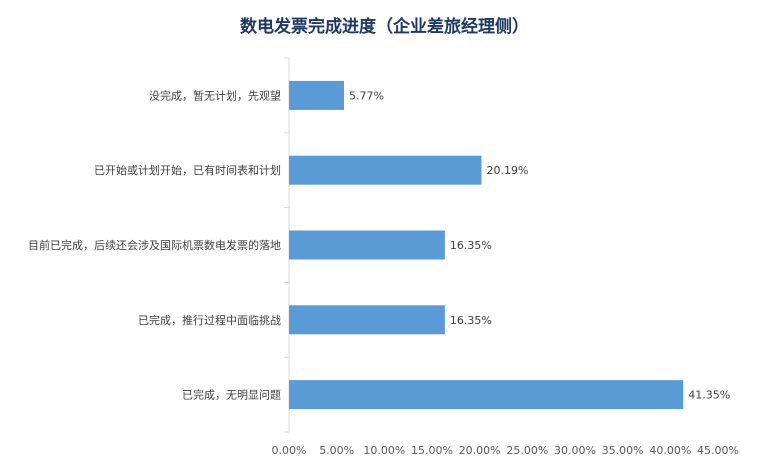 The image size is (769, 472). What do you see at coordinates (718, 450) in the screenshot?
I see `x-tick-label: 45.00%` at bounding box center [718, 450].